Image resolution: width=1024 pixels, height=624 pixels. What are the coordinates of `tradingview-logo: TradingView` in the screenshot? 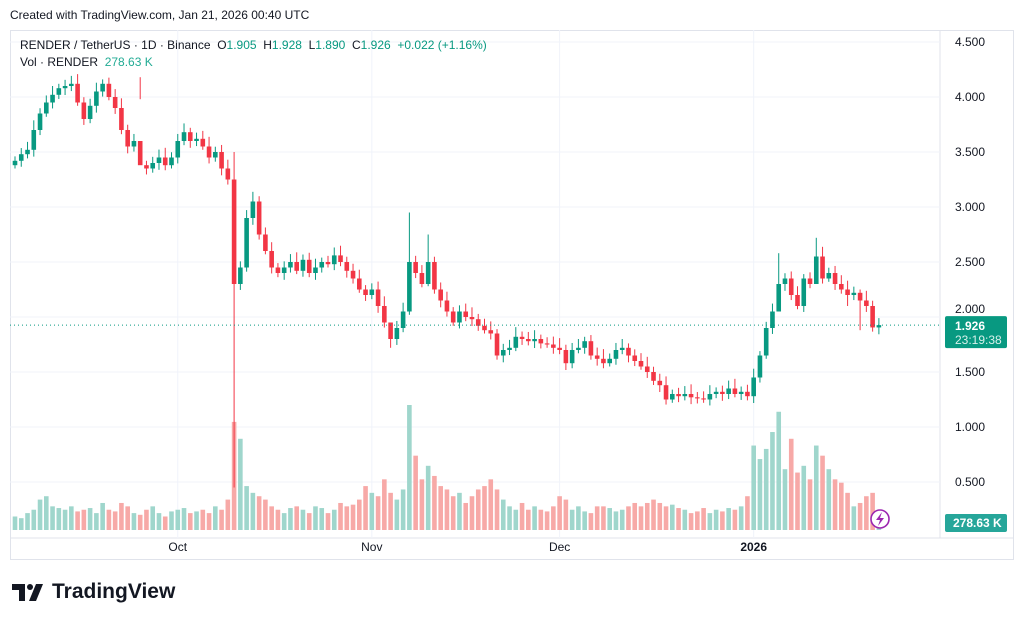 It's located at (93, 592).